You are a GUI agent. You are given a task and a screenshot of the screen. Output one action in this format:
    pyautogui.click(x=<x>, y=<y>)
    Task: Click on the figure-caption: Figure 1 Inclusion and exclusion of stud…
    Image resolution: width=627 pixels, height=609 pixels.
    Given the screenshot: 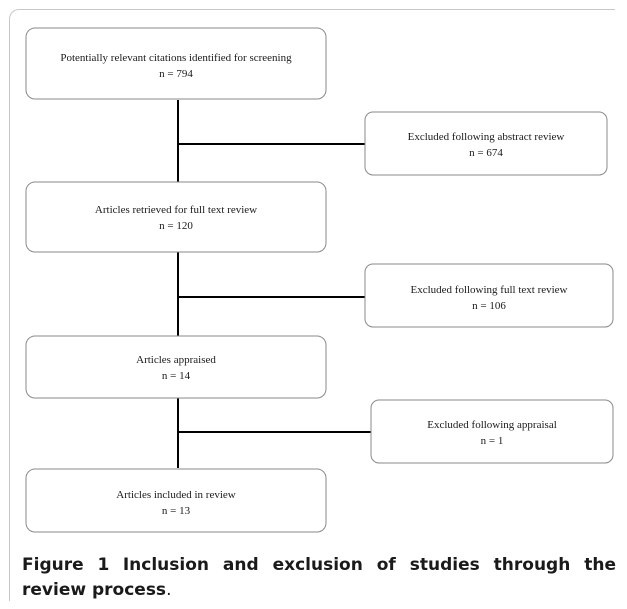 What is the action you would take?
    pyautogui.click(x=319, y=578)
    